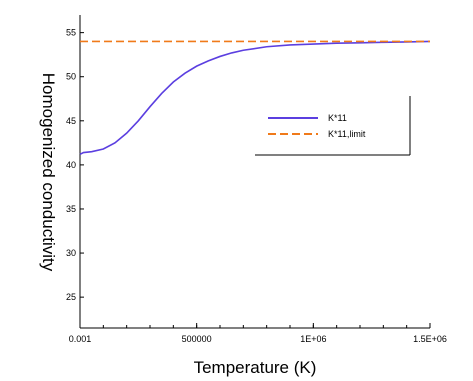 This screenshot has height=381, width=473. What do you see at coordinates (71, 77) in the screenshot?
I see `y-tick-label: 50` at bounding box center [71, 77].